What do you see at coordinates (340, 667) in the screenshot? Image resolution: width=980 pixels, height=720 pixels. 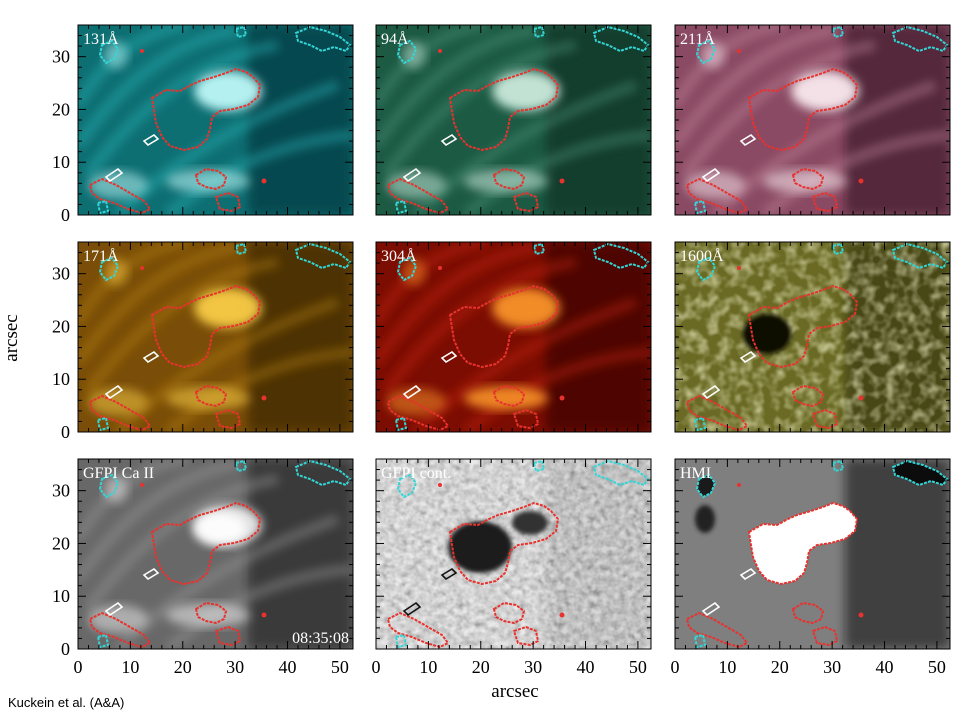 I see `x-tick-label: 50` at bounding box center [340, 667].